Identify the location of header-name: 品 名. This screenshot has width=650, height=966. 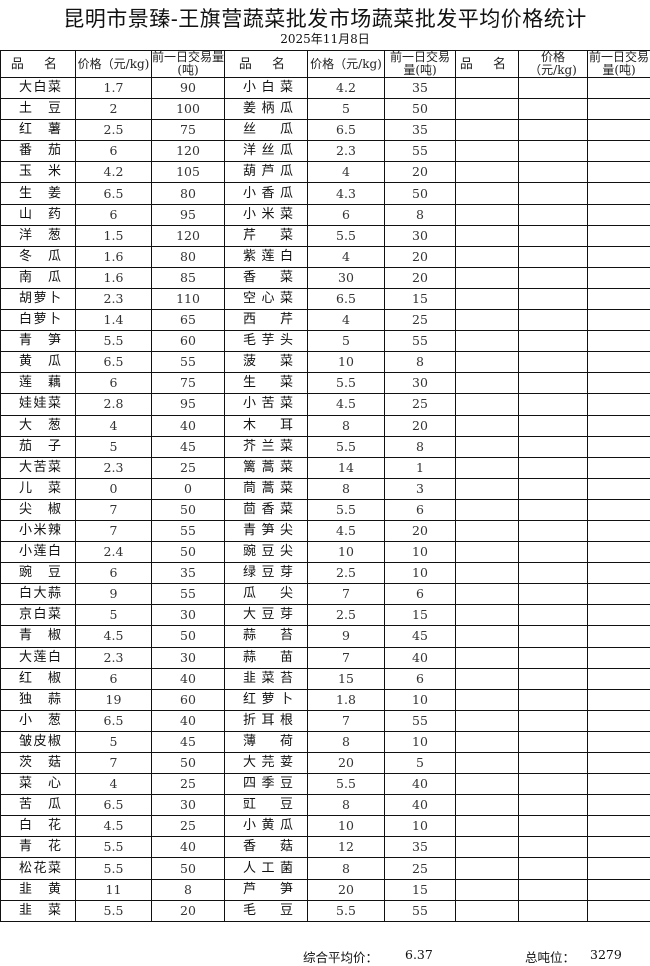
(487, 64).